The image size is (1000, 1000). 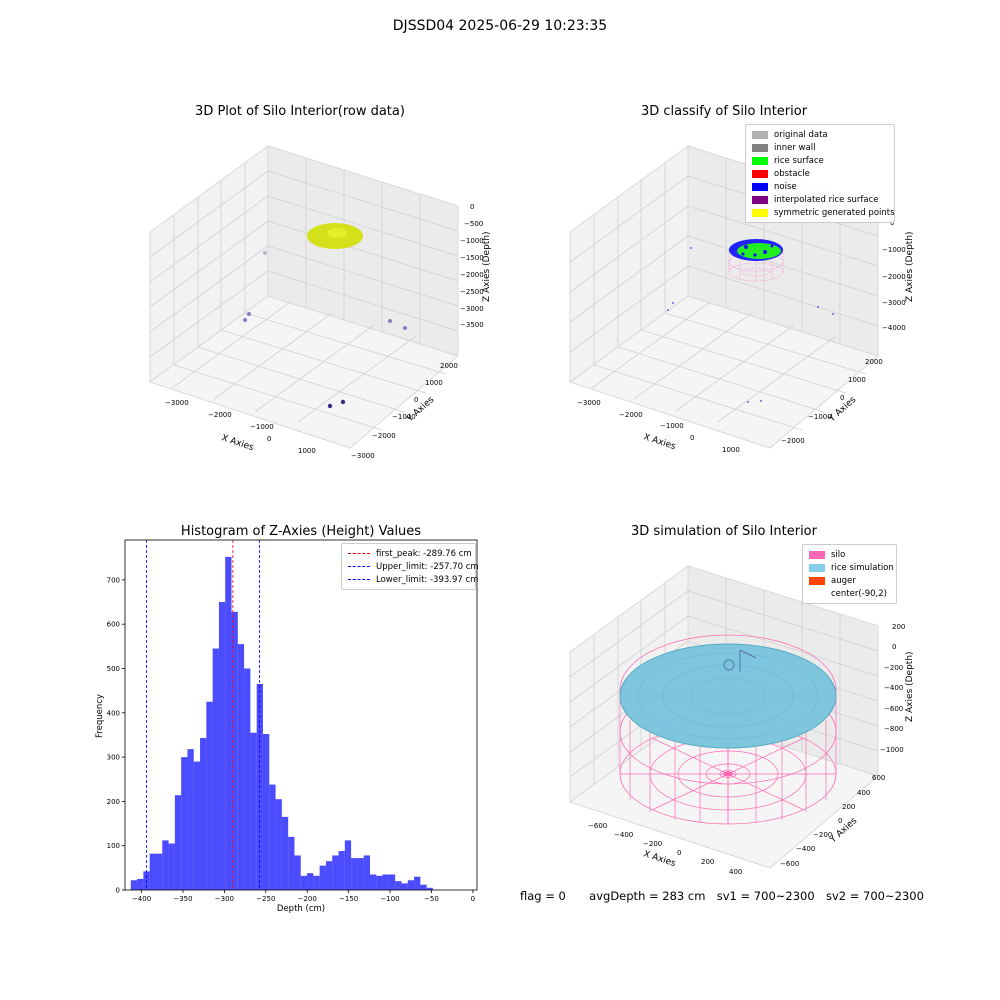 What do you see at coordinates (116, 735) in the screenshot?
I see `histogram-yticks: 0 100 200 300 400 500 600 700` at bounding box center [116, 735].